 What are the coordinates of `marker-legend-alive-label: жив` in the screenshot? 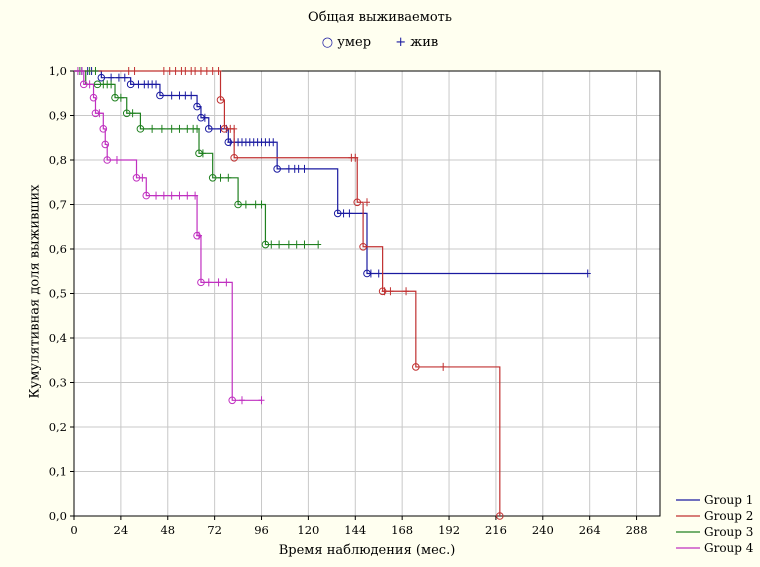 It's located at (424, 42).